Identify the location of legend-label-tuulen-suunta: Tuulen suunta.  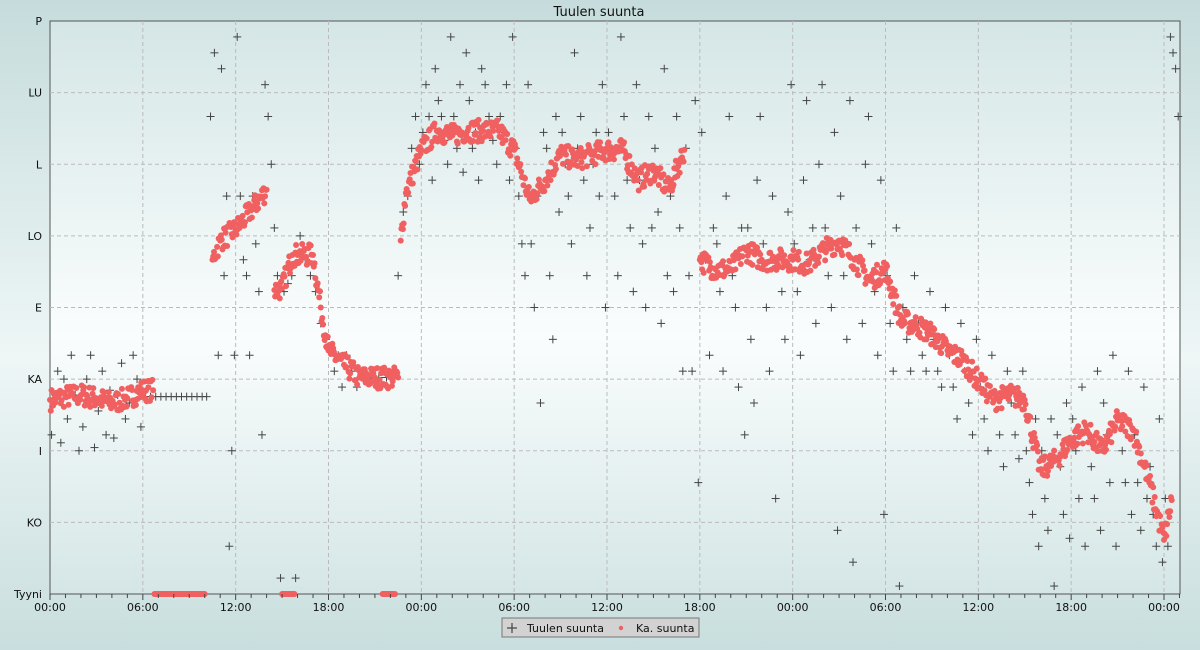
(565, 628).